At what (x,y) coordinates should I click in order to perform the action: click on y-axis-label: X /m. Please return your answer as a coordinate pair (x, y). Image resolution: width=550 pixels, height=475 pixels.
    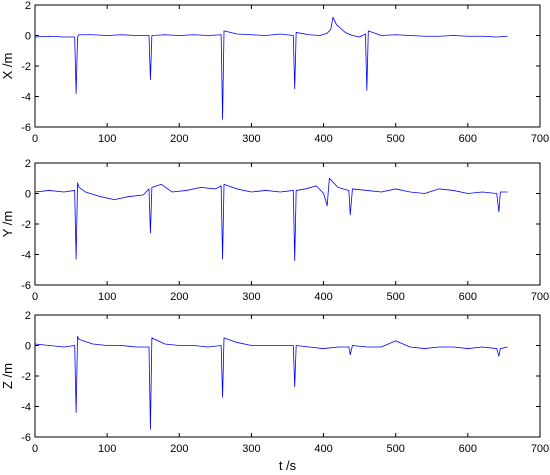
    Looking at the image, I should click on (7, 66).